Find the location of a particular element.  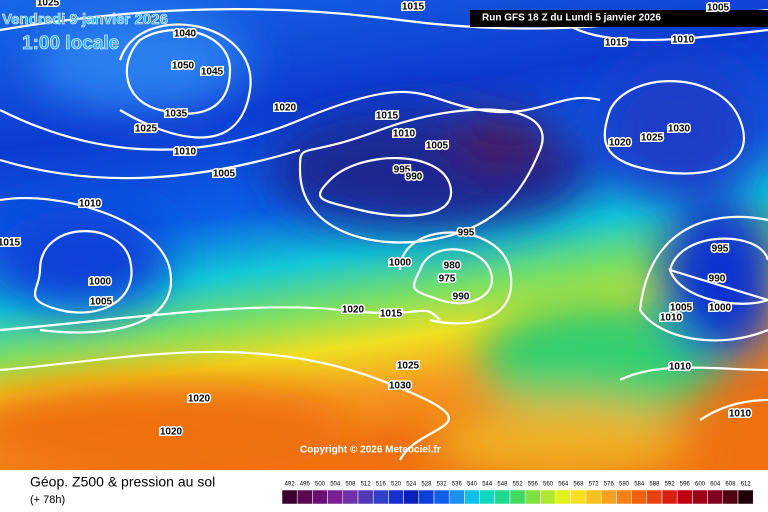

isobar-label: 975 is located at coordinates (447, 279).